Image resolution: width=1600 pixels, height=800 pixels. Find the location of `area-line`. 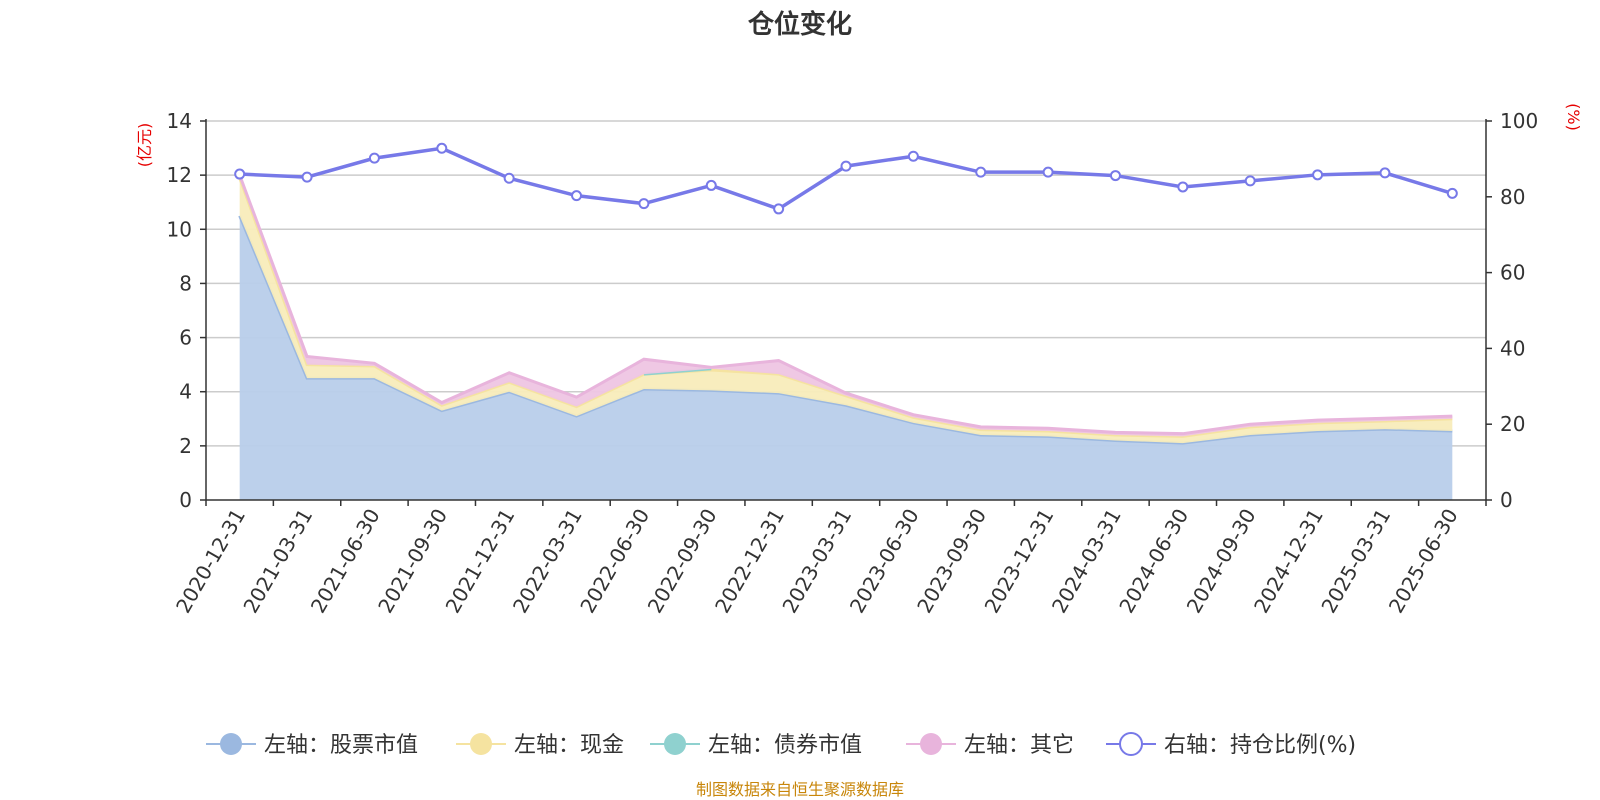

area-line is located at coordinates (677, 371).